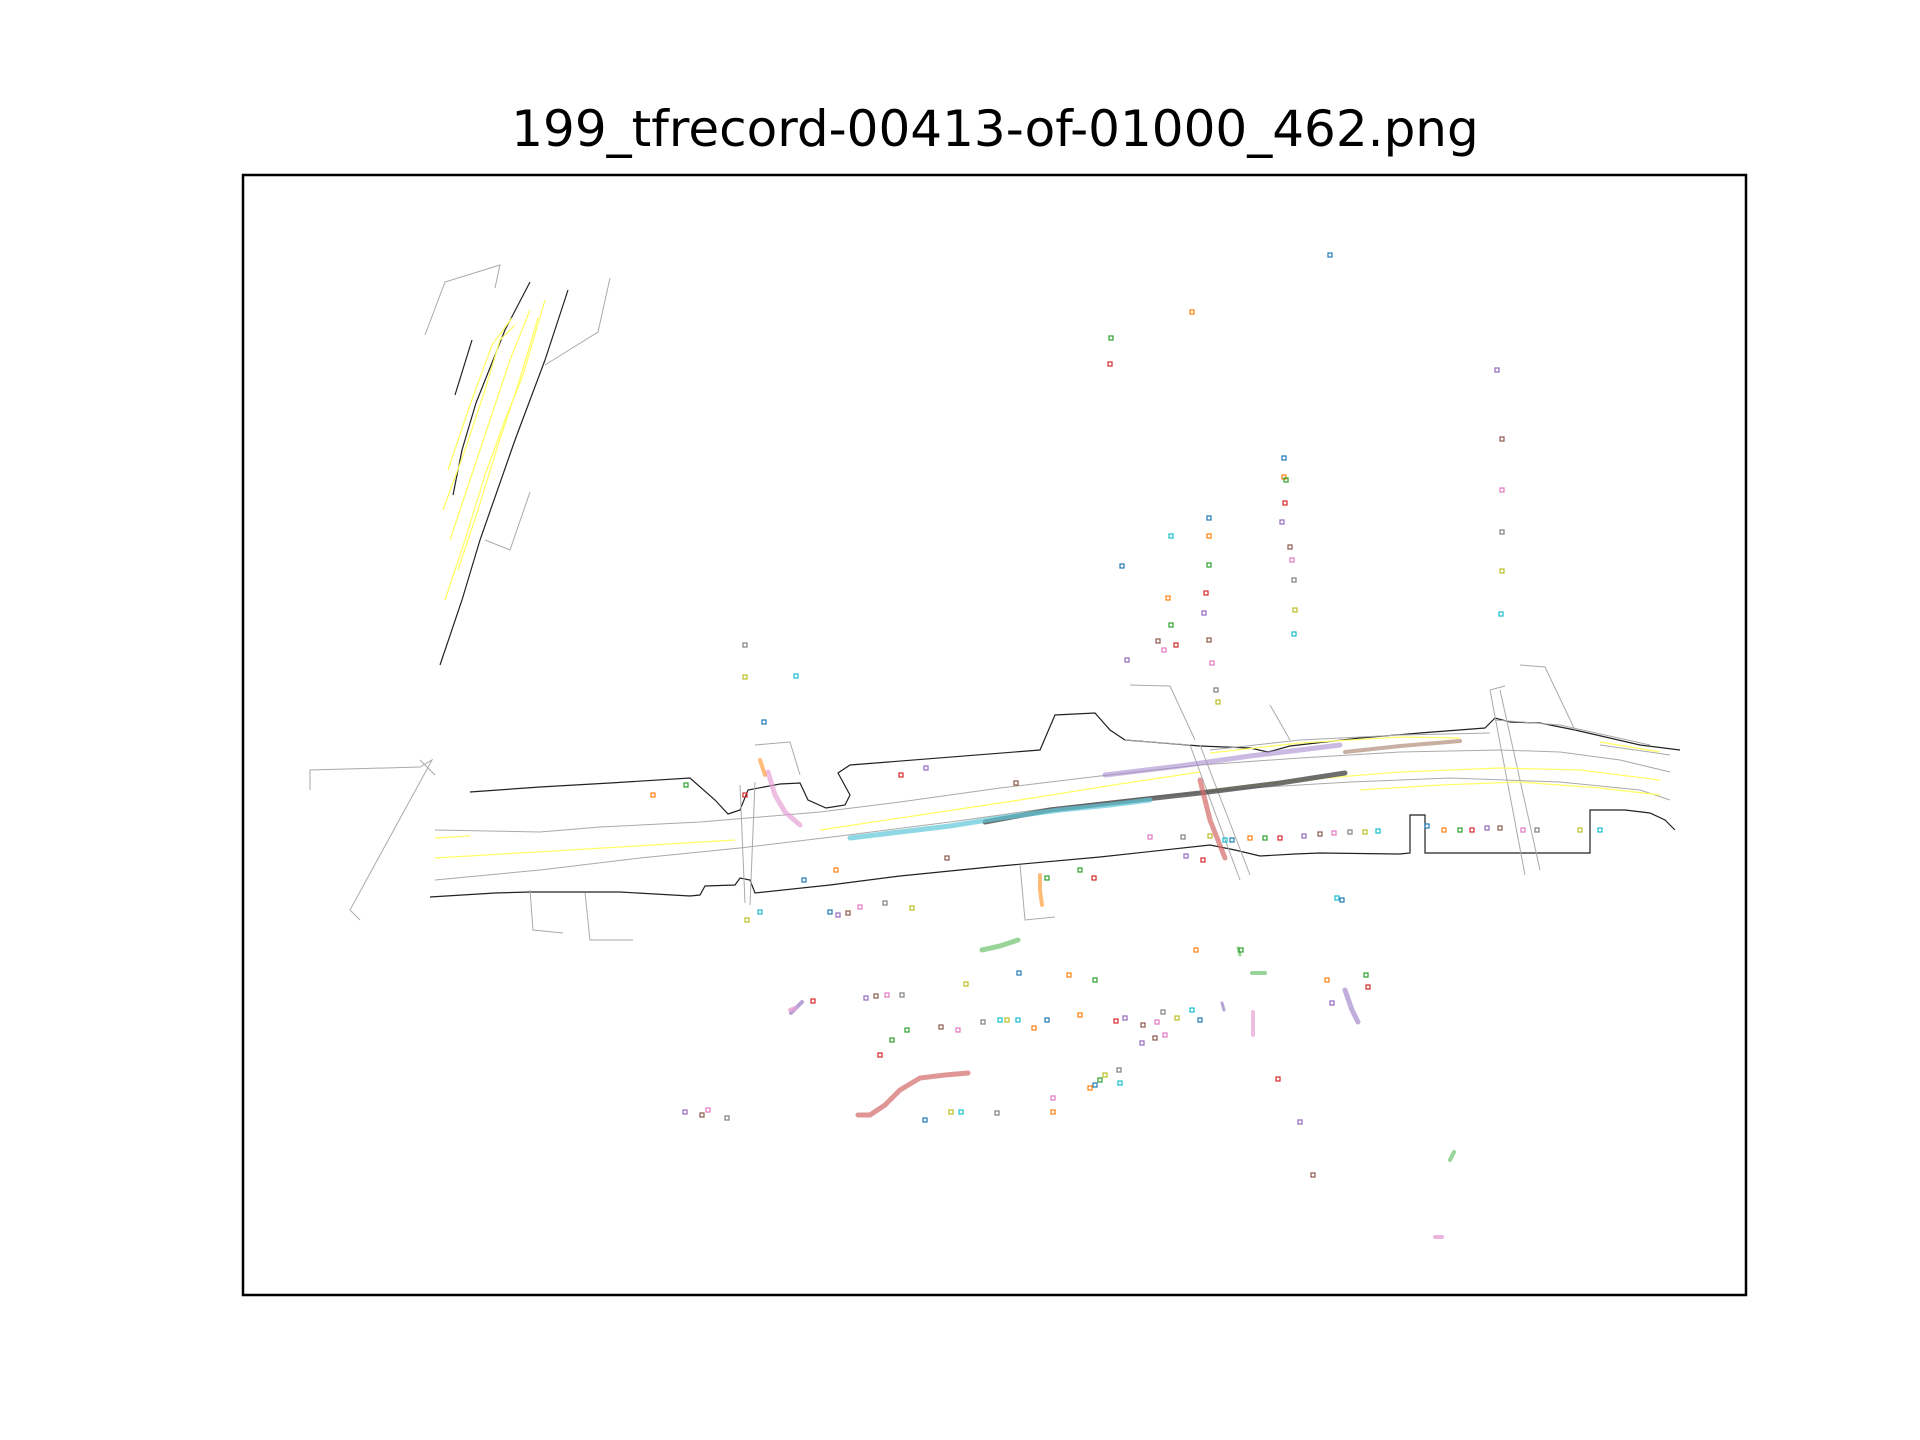 This screenshot has height=1440, width=1920. What do you see at coordinates (1110, 989) in the screenshot?
I see `trajectories` at bounding box center [1110, 989].